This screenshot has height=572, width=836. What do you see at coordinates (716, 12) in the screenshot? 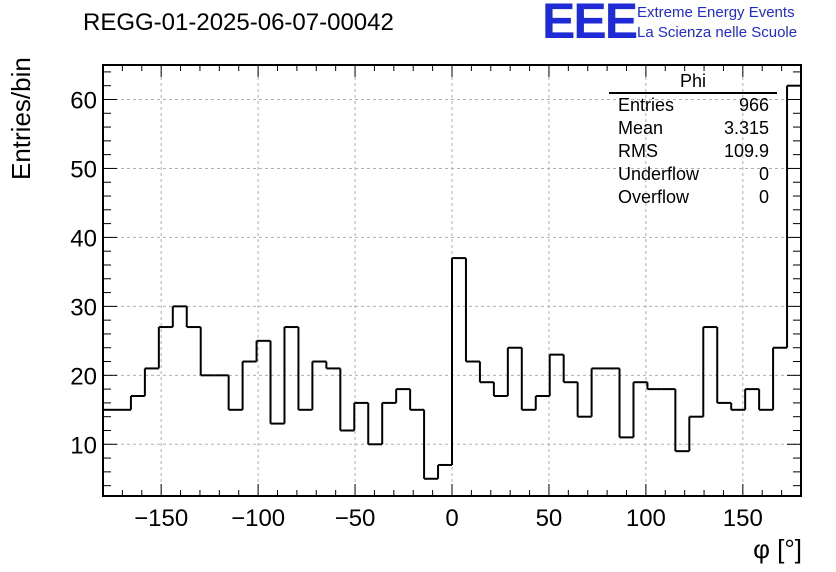
I see `logo-line-1: Extreme Energy Events` at bounding box center [716, 12].